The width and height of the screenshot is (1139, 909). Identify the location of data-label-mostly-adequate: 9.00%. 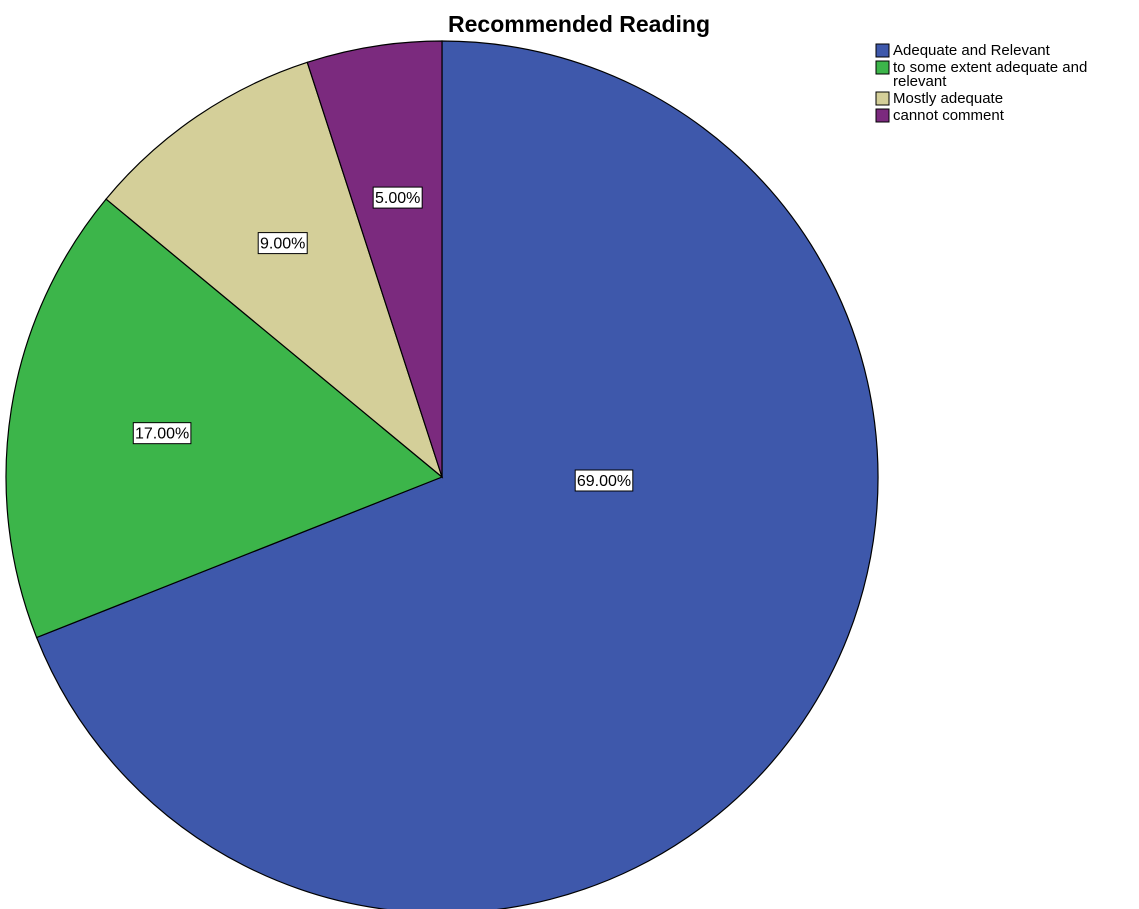
(282, 243).